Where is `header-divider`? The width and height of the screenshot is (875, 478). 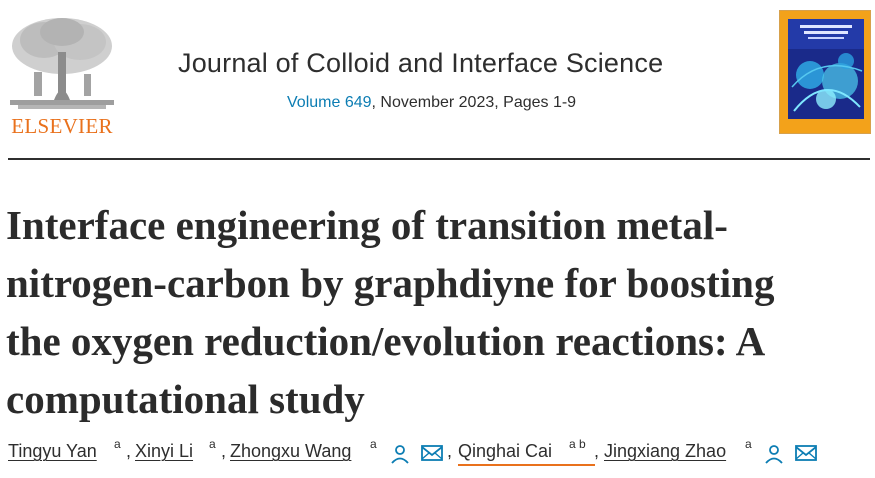
header-divider is located at coordinates (439, 159).